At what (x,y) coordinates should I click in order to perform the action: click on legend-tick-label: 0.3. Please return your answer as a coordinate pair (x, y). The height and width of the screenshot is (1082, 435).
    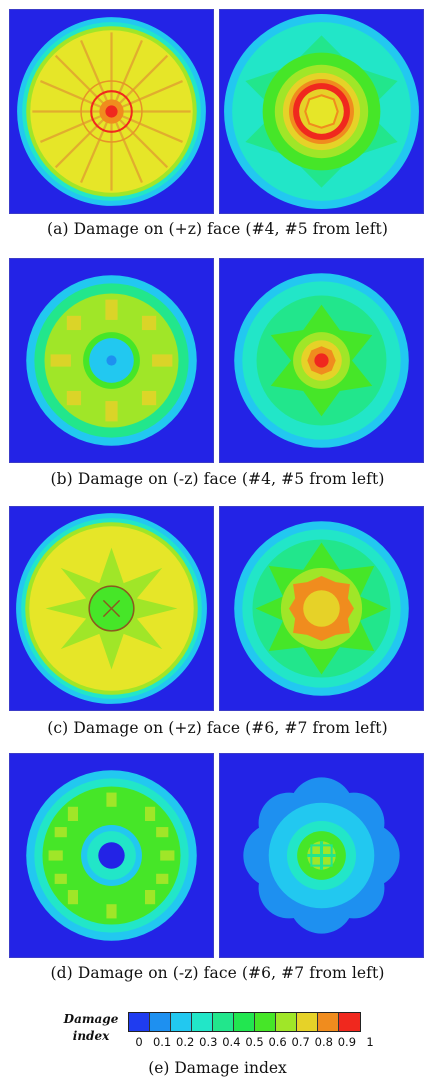
    Looking at the image, I should click on (208, 1042).